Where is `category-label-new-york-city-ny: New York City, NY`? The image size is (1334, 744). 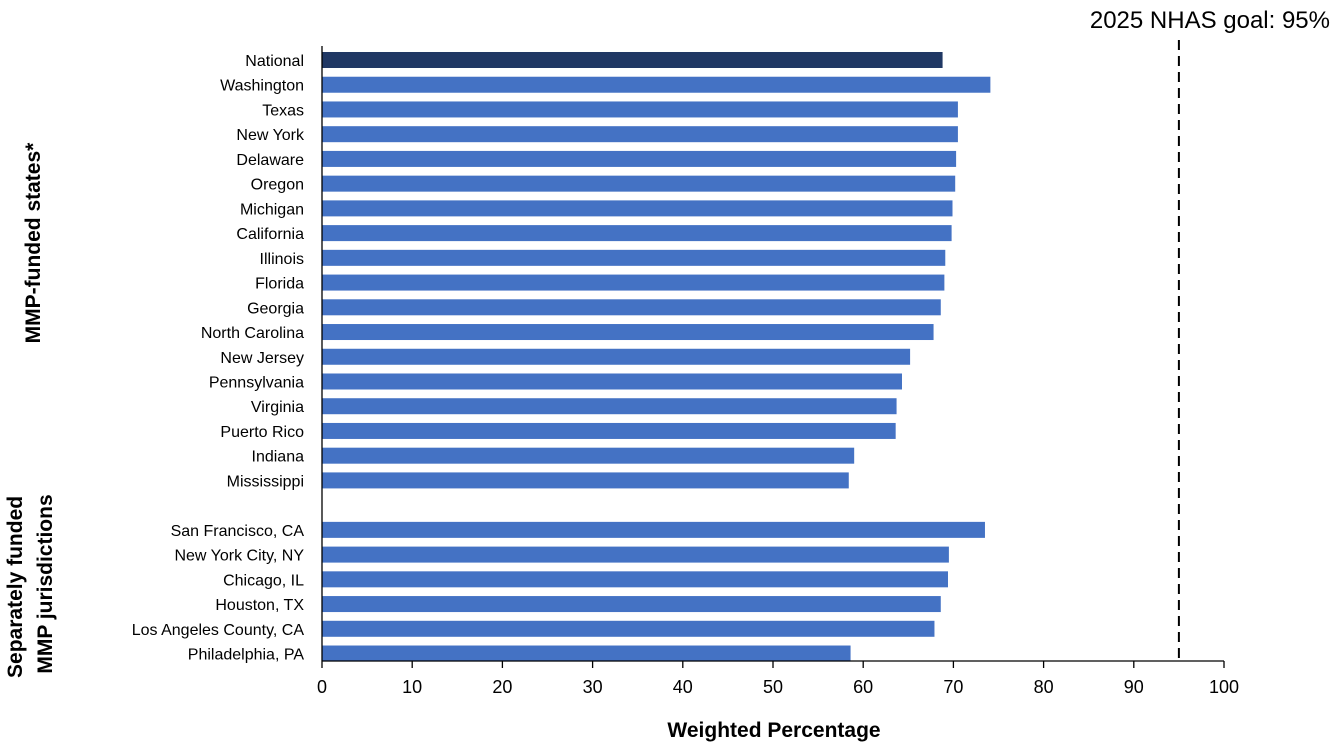
category-label-new-york-city-ny: New York City, NY is located at coordinates (239, 556).